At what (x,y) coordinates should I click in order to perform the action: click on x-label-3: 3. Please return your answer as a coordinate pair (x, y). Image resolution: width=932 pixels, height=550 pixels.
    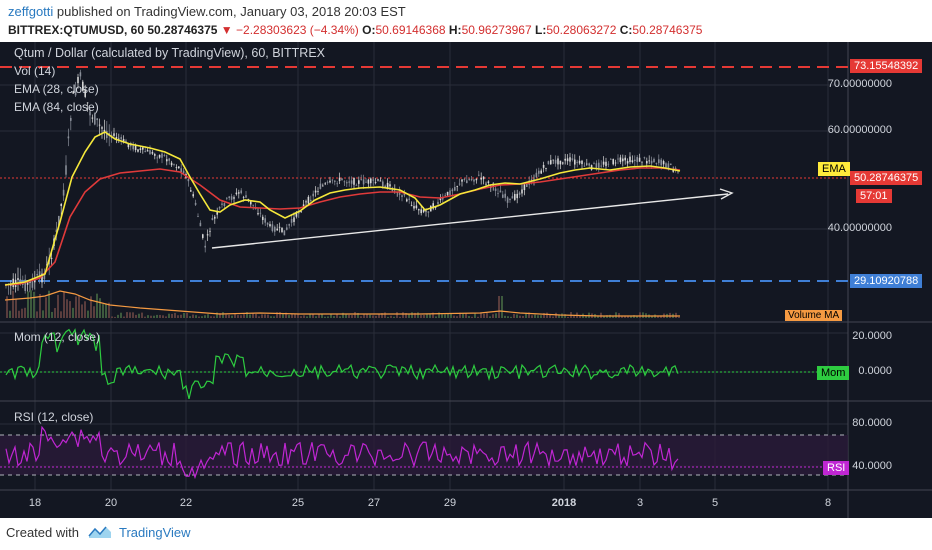
    Looking at the image, I should click on (640, 503).